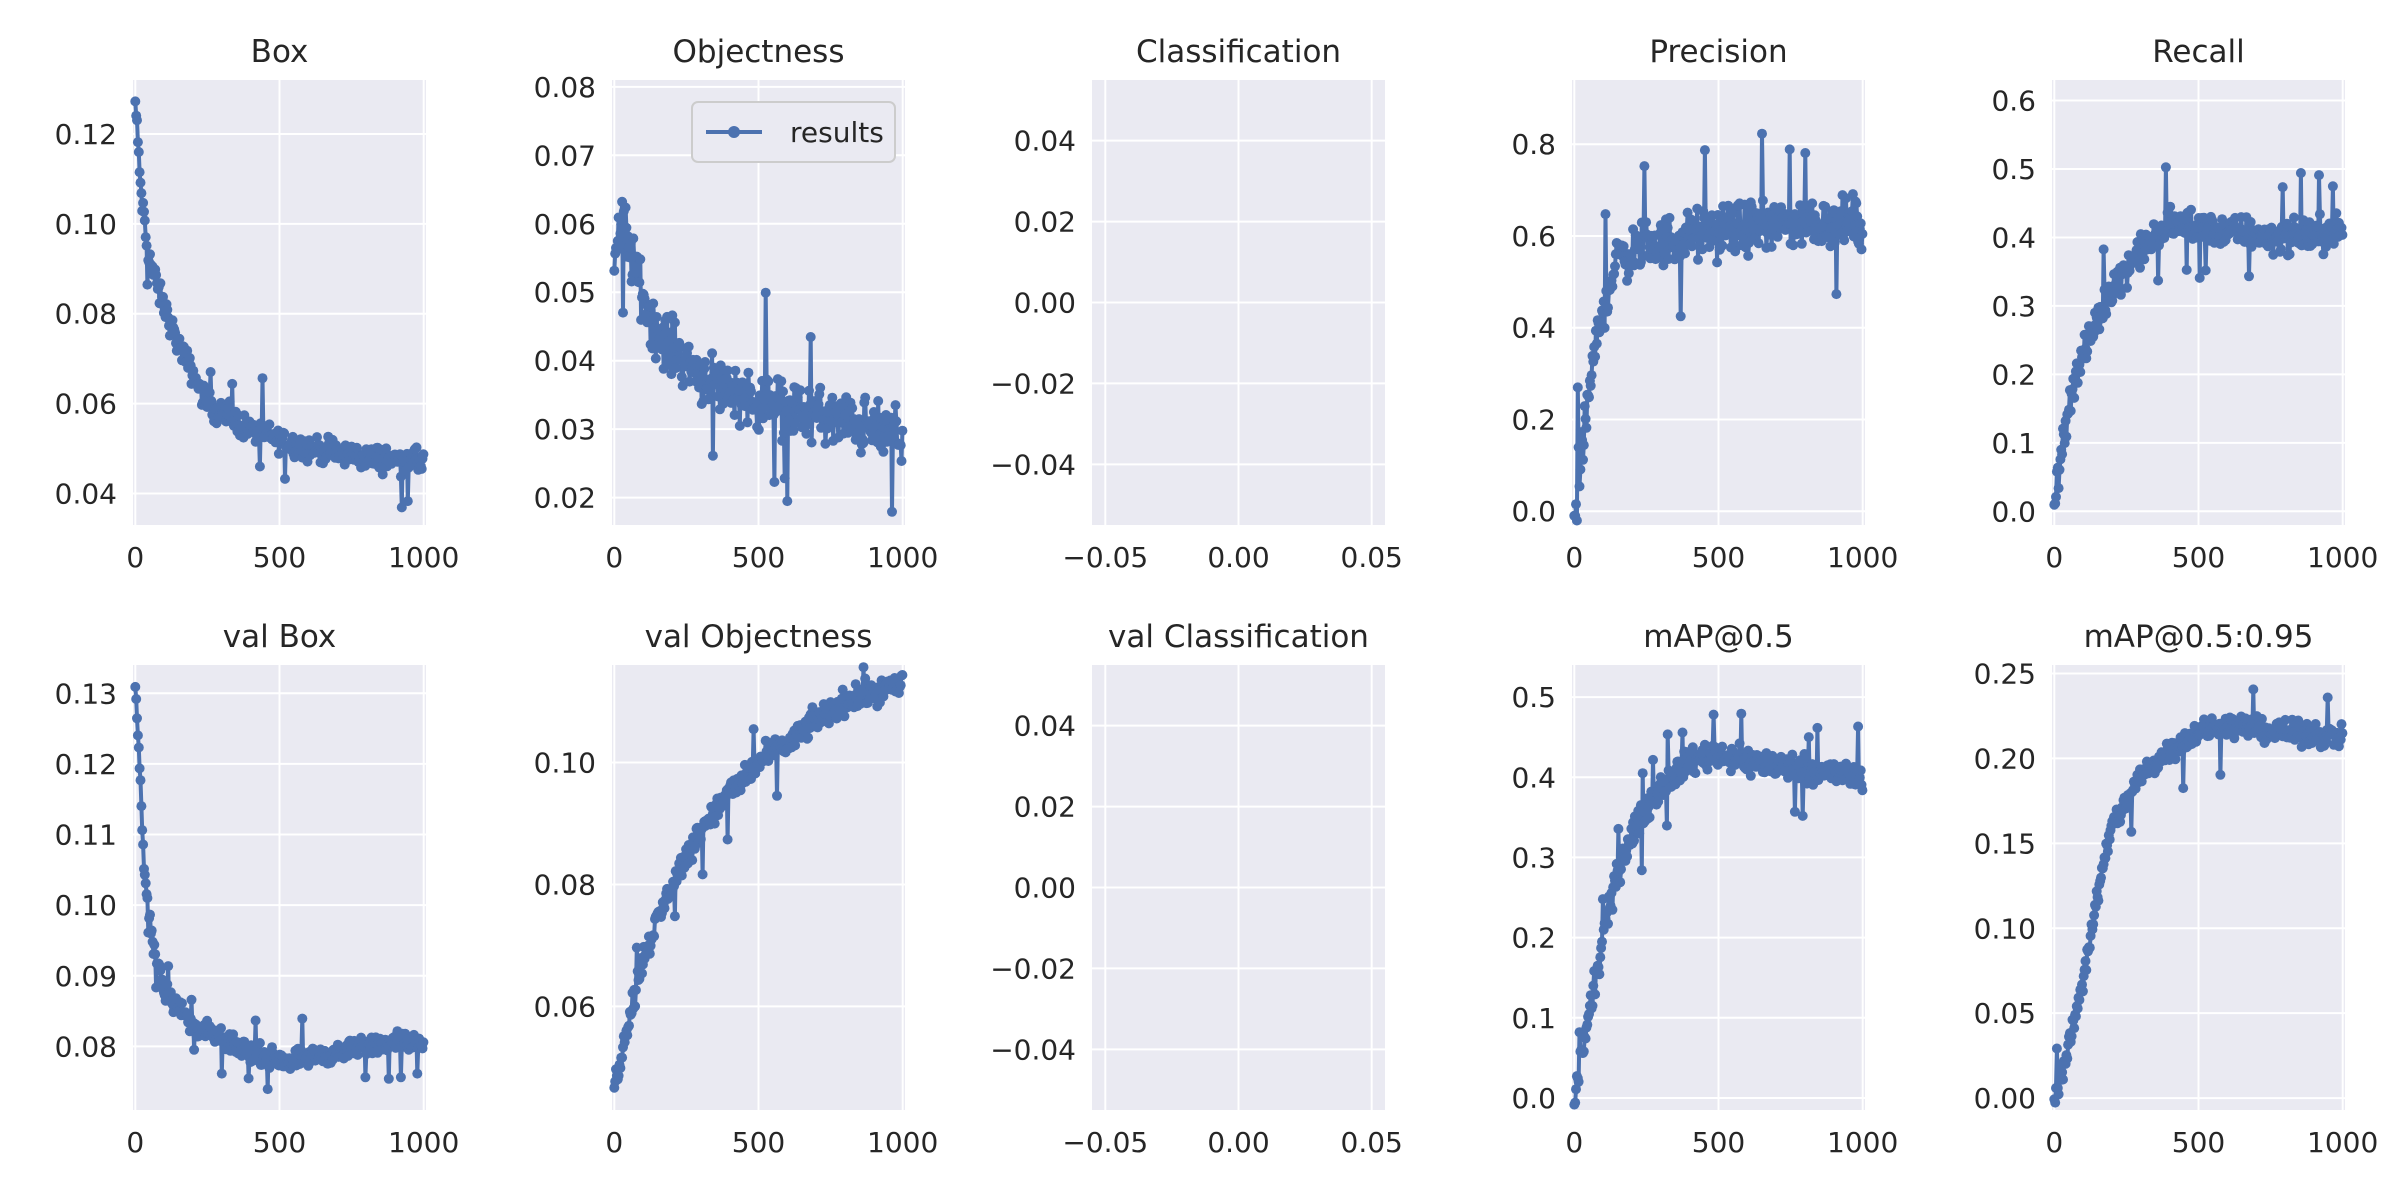 This screenshot has width=2400, height=1200. Describe the element at coordinates (2005, 758) in the screenshot. I see `y-tick-label: 0.20` at that location.